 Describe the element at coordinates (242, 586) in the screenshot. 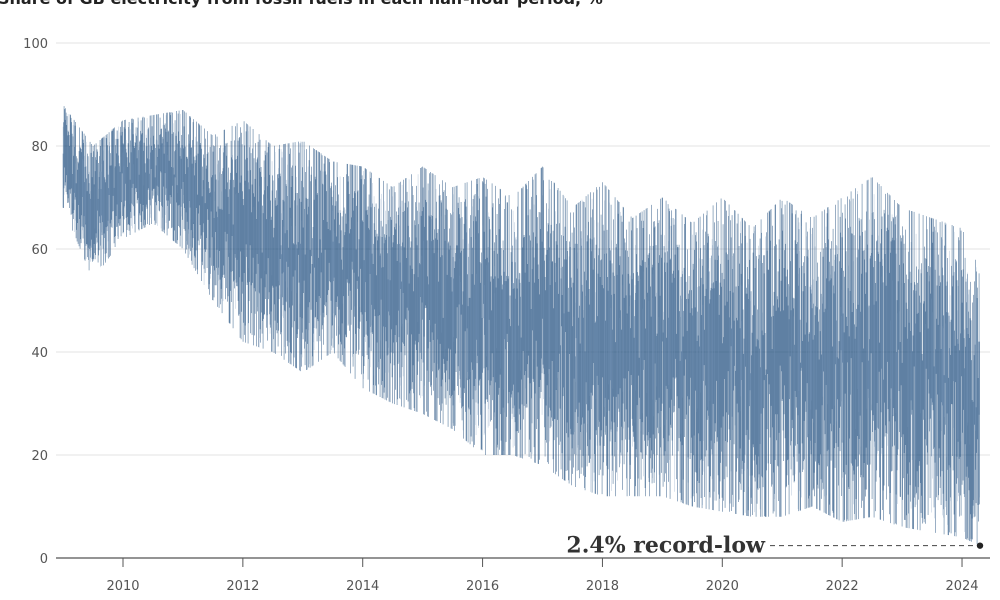

I see `x-tick-label: 2012` at that location.